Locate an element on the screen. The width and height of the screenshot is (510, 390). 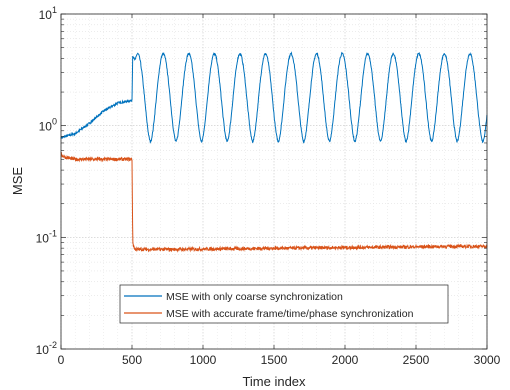
x-tick-label: 3000 is located at coordinates (487, 360).